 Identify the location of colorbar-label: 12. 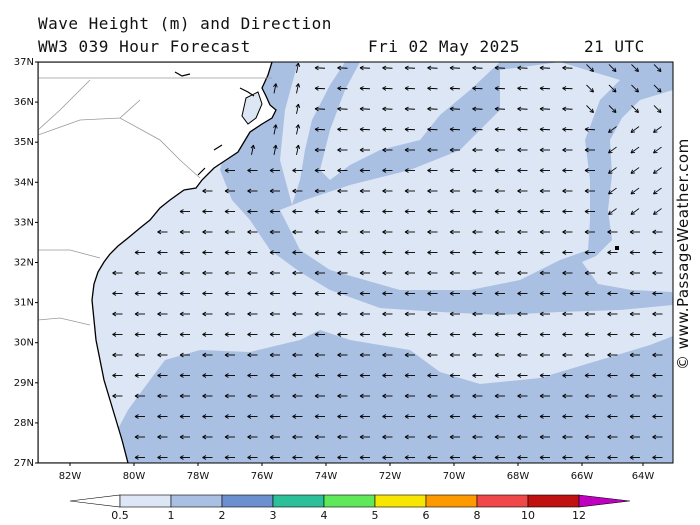
(579, 515).